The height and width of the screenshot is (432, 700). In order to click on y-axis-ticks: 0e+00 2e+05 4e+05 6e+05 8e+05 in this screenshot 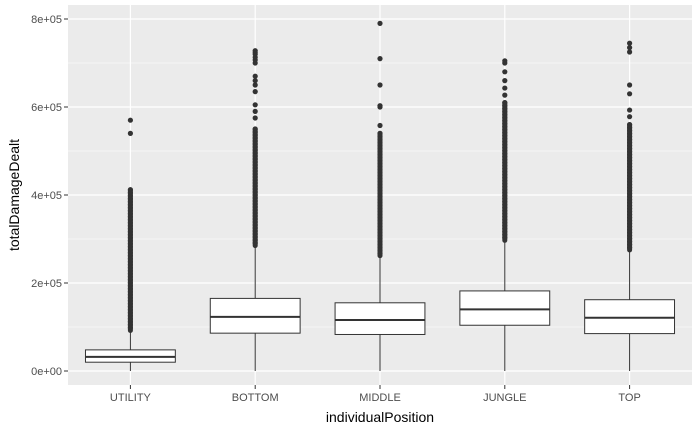, I will do `click(49, 196)`.